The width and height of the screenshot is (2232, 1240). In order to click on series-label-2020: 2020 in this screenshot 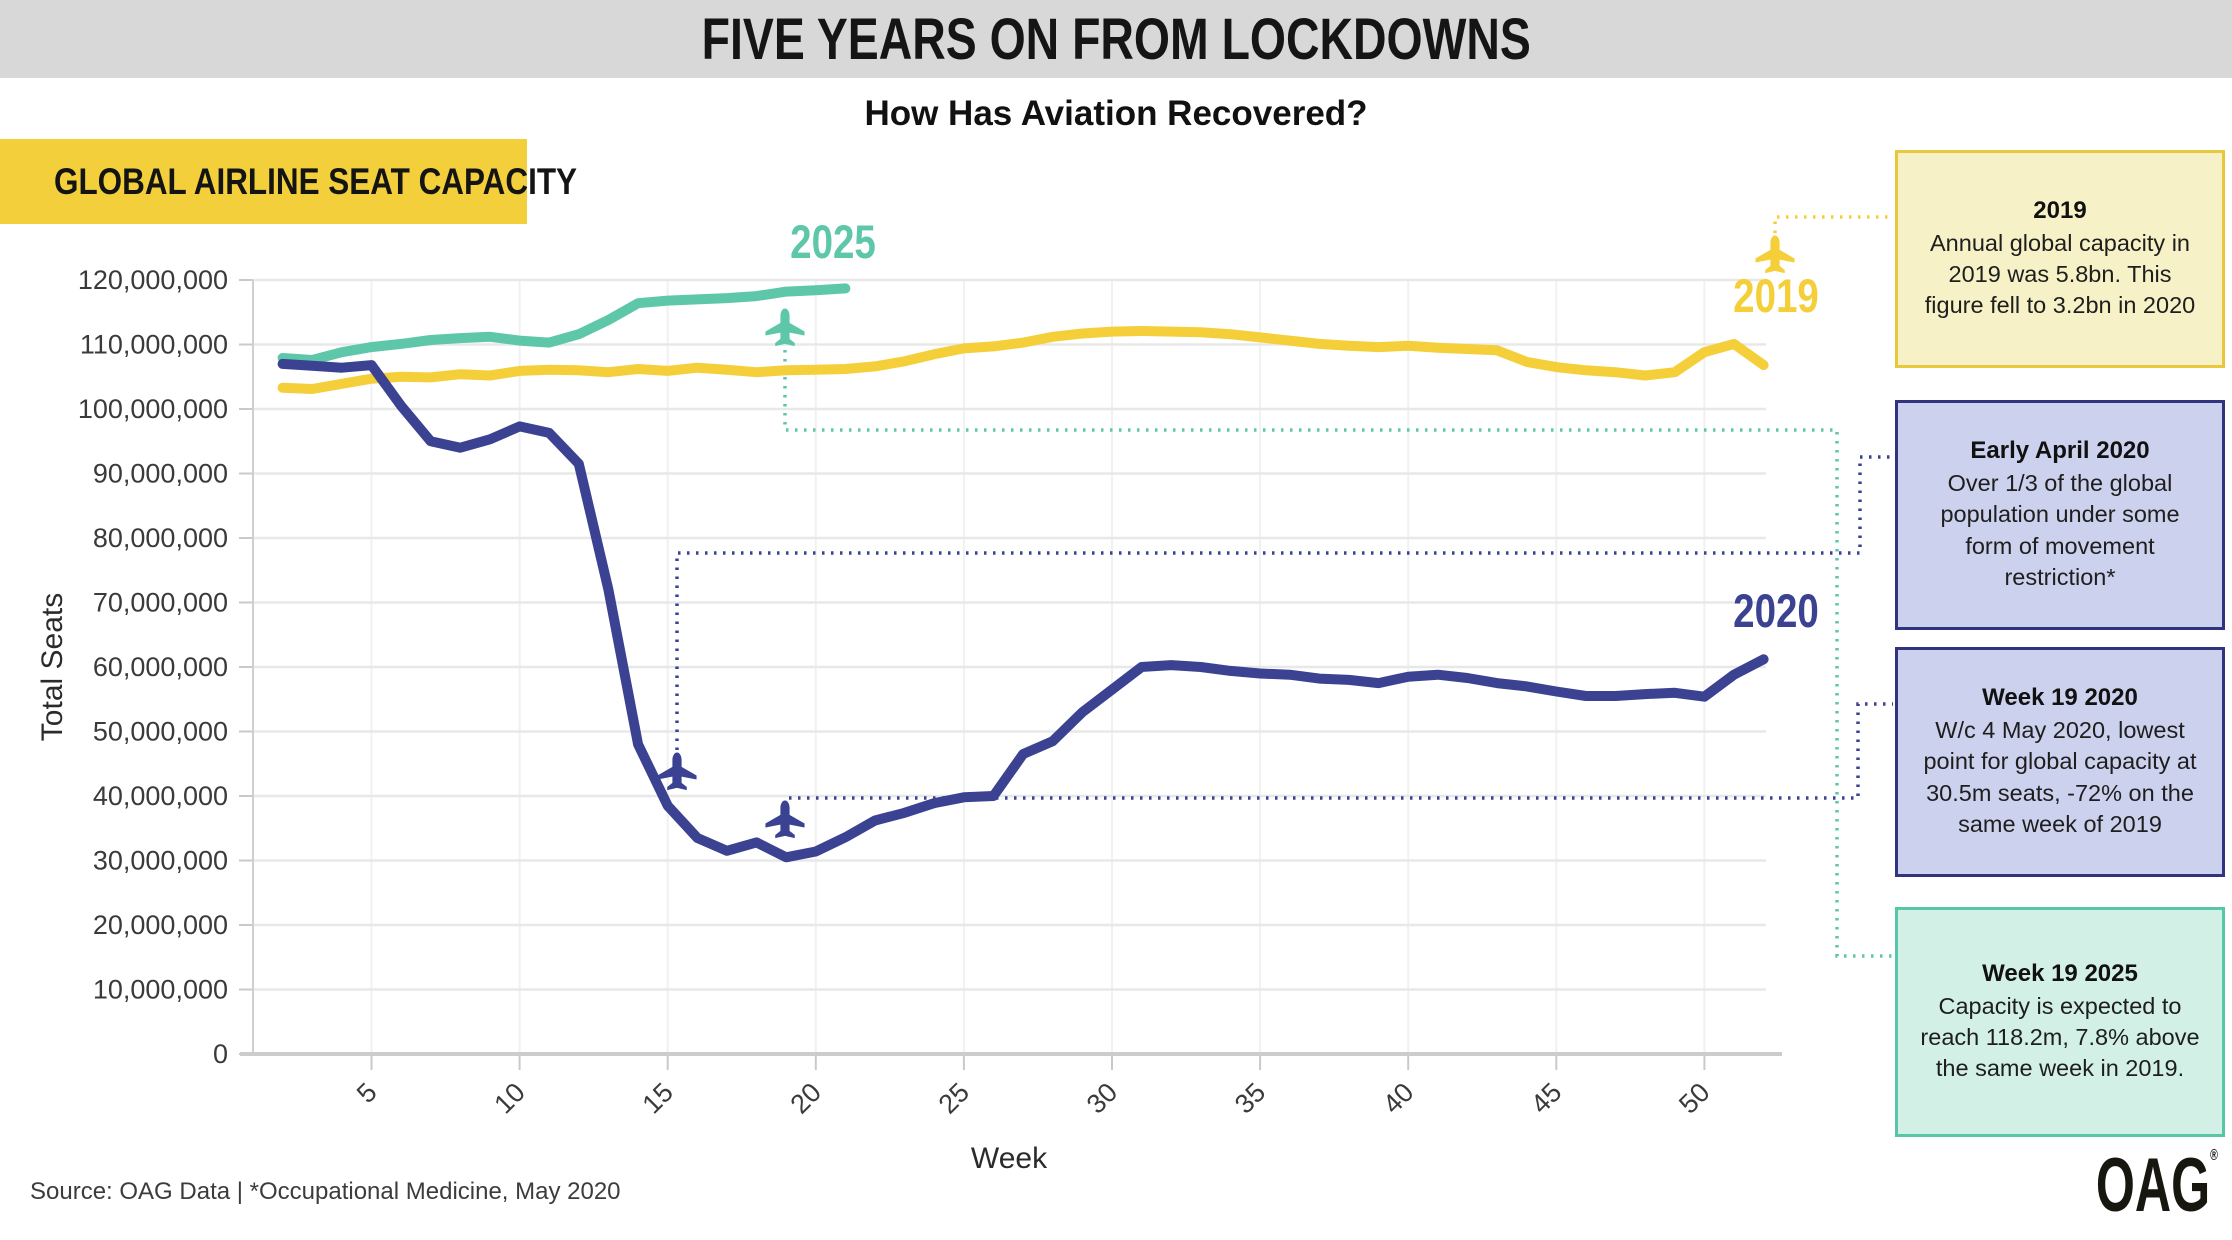, I will do `click(1776, 611)`.